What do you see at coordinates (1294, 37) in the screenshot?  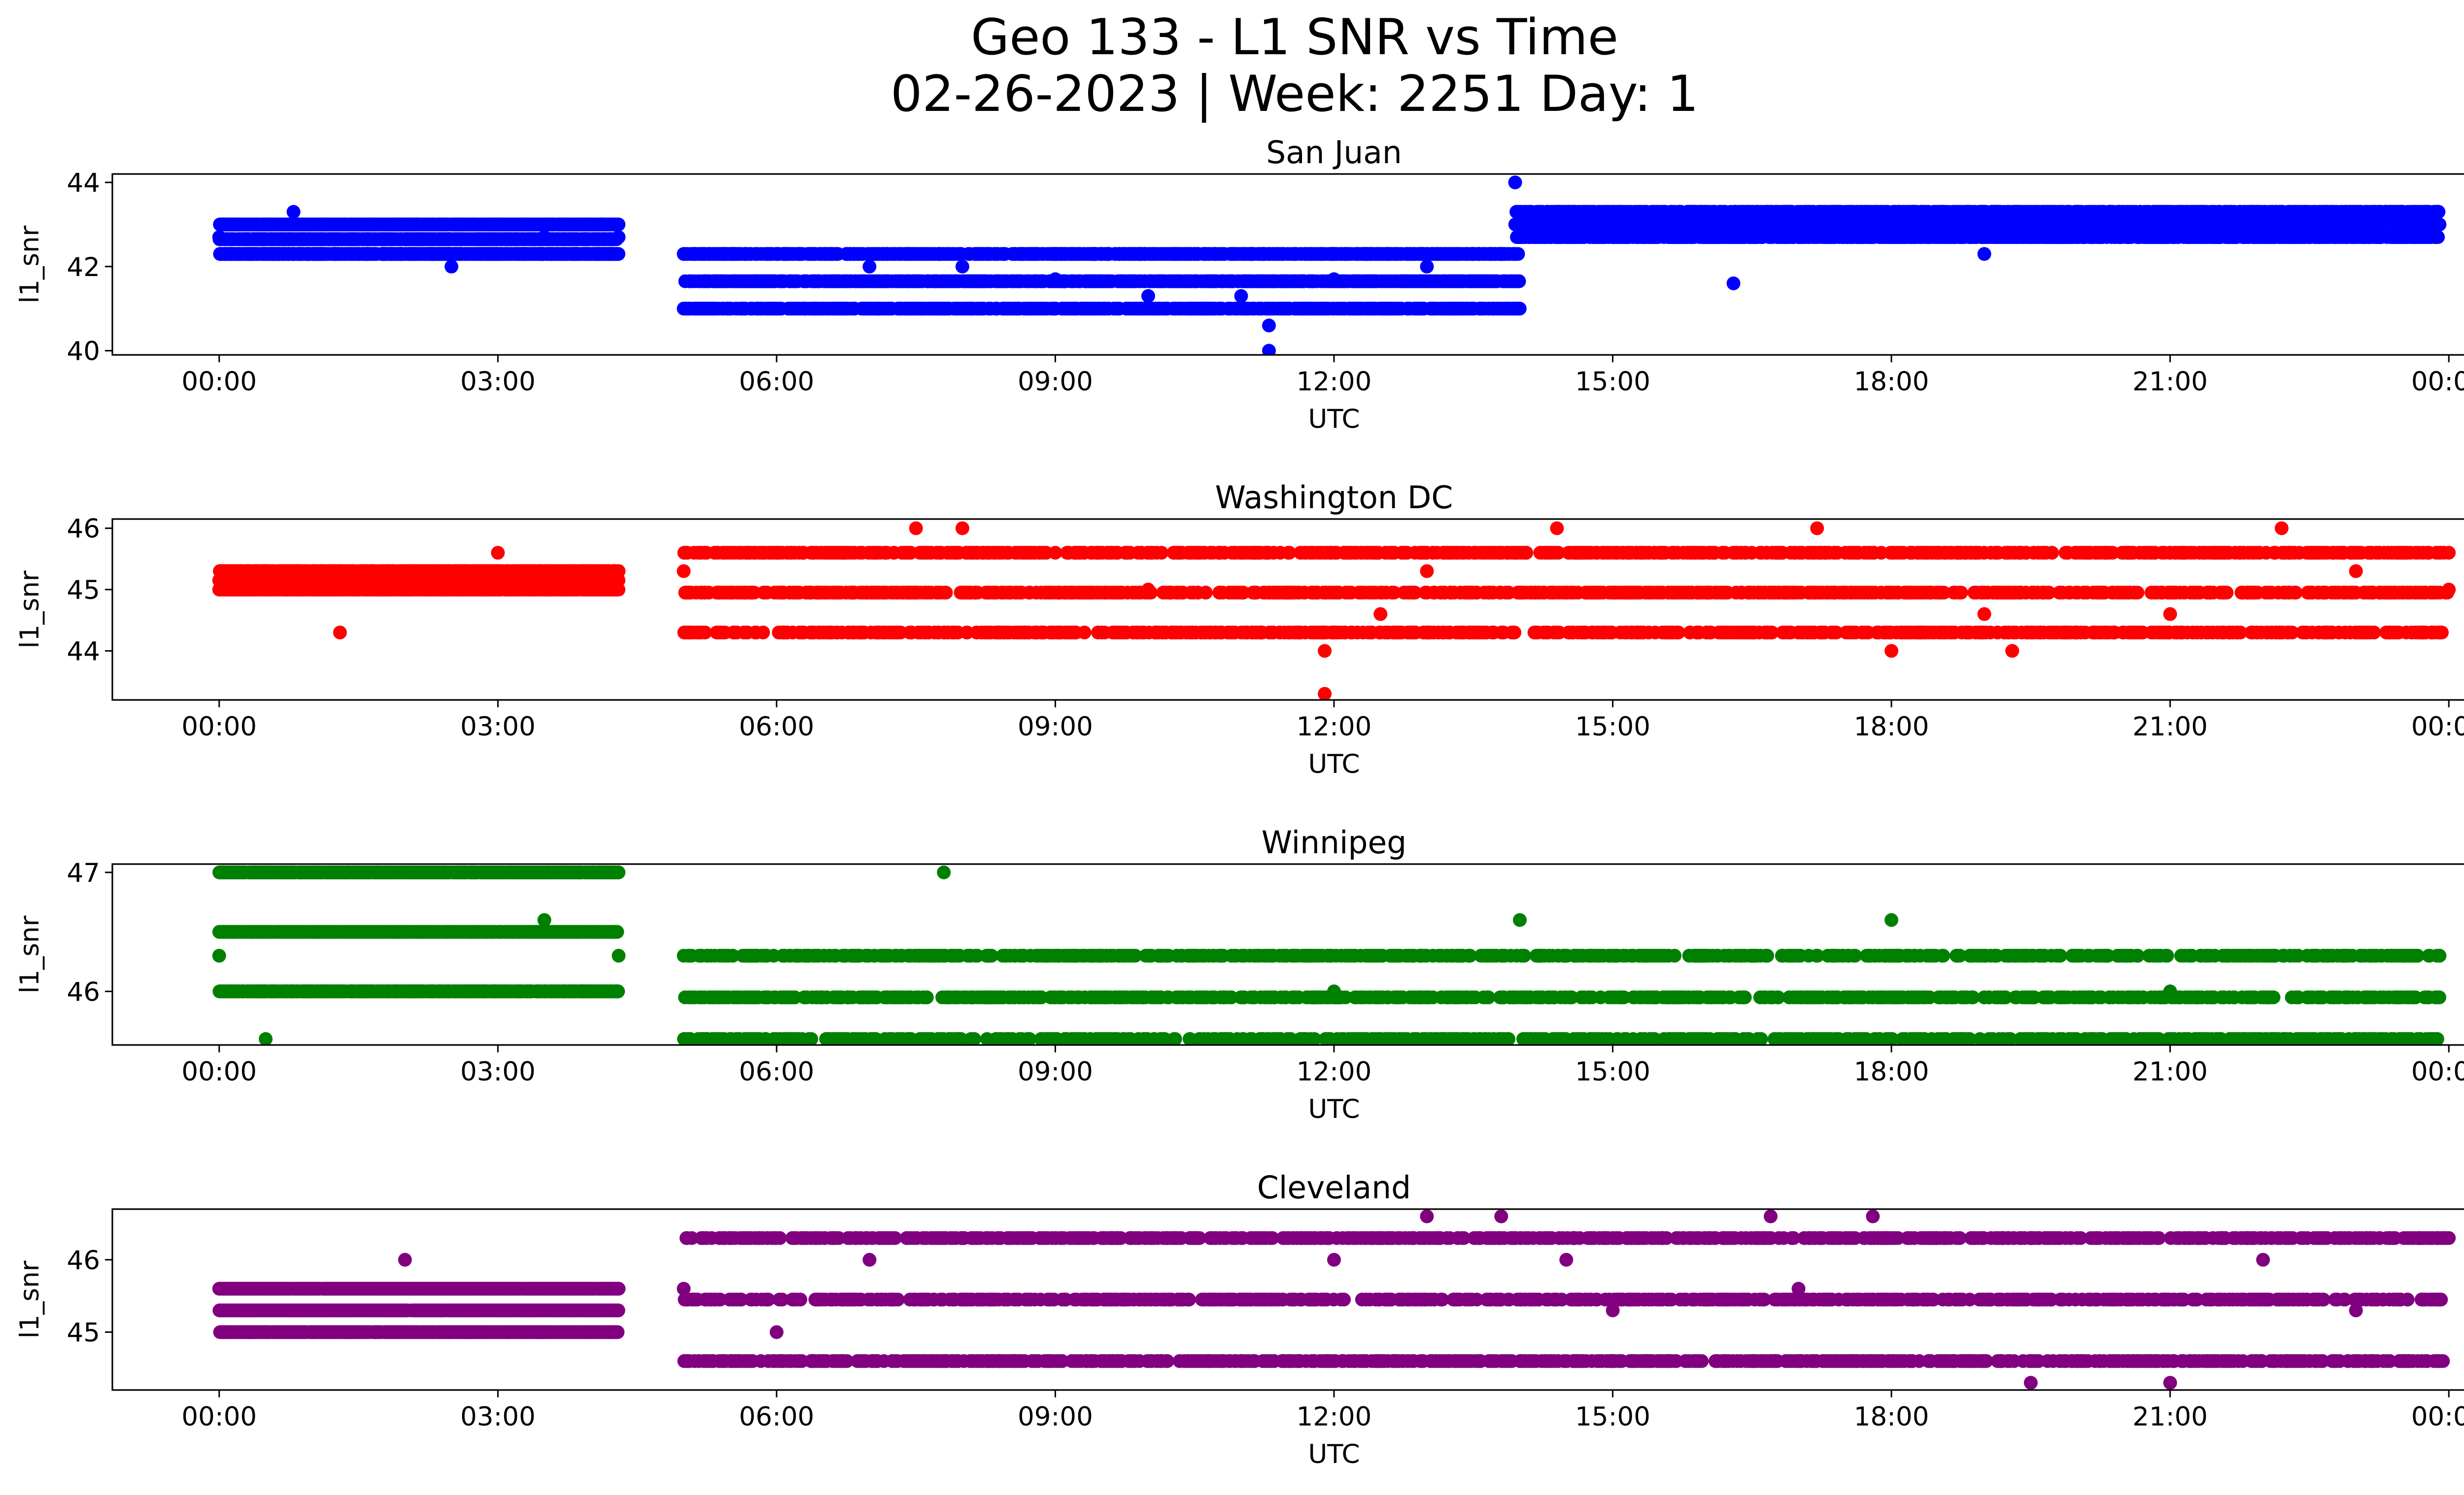 I see `figure-title-line-1: Geo 133 - L1 SNR vs Time` at bounding box center [1294, 37].